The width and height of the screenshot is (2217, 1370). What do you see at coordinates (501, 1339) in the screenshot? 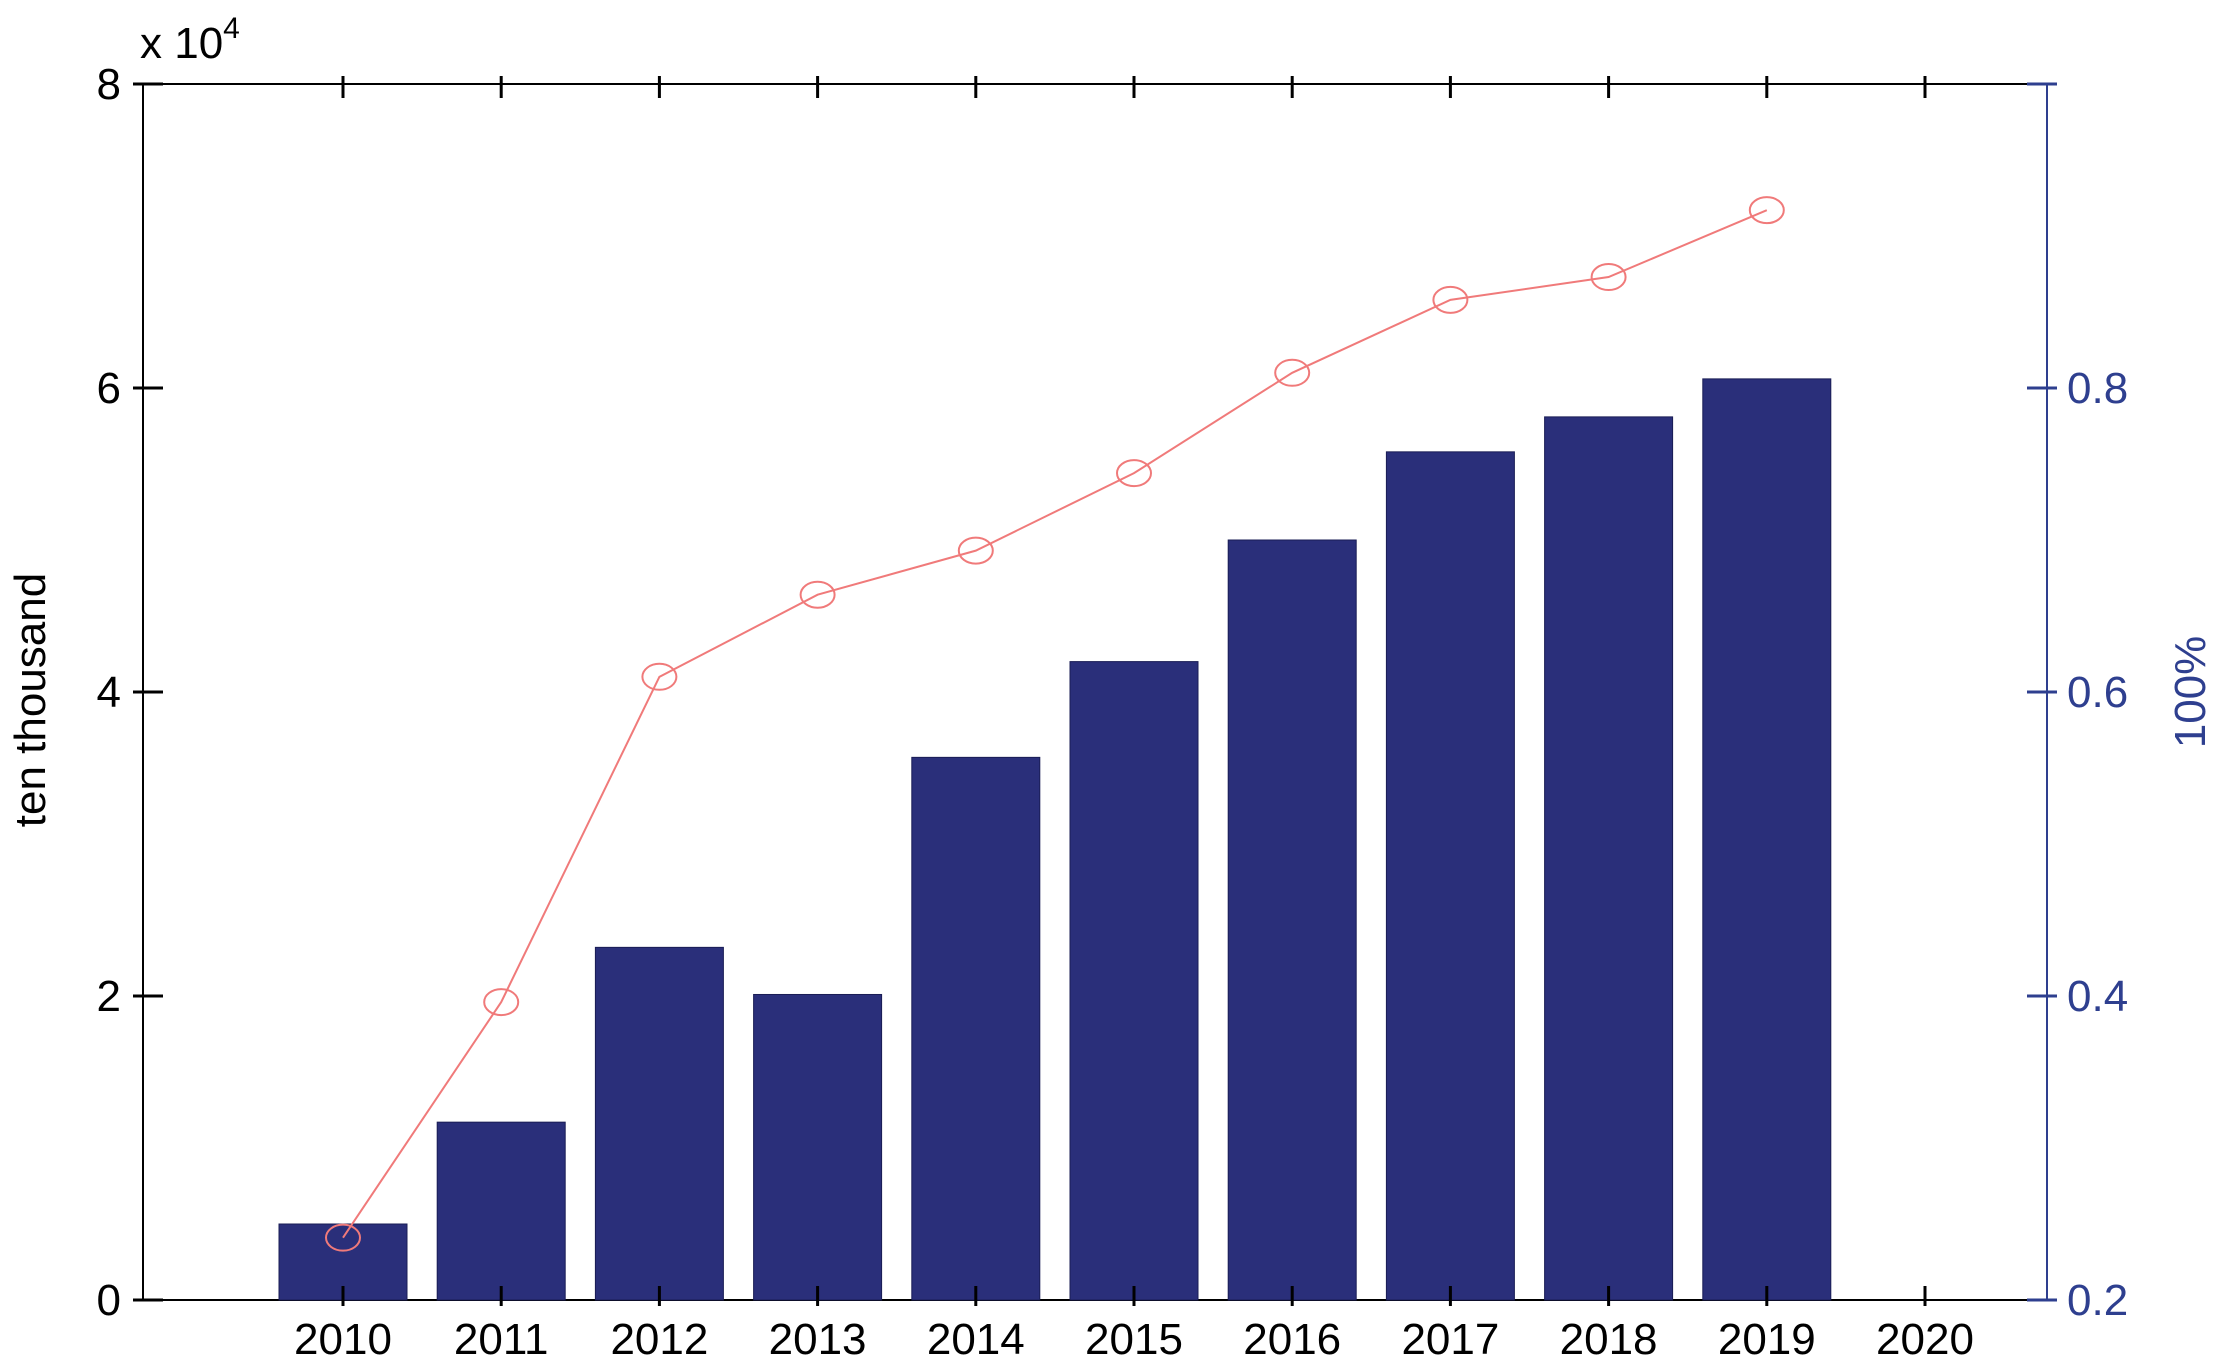
I see `x-tick-label-2011: 2011` at bounding box center [501, 1339].